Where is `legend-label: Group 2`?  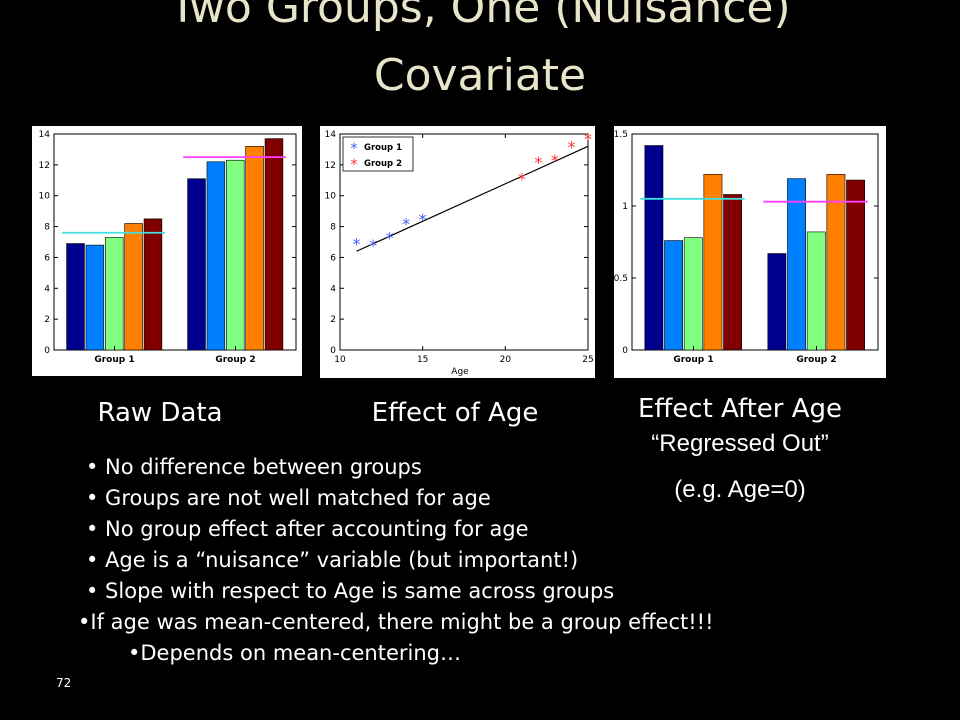
legend-label: Group 2 is located at coordinates (383, 164).